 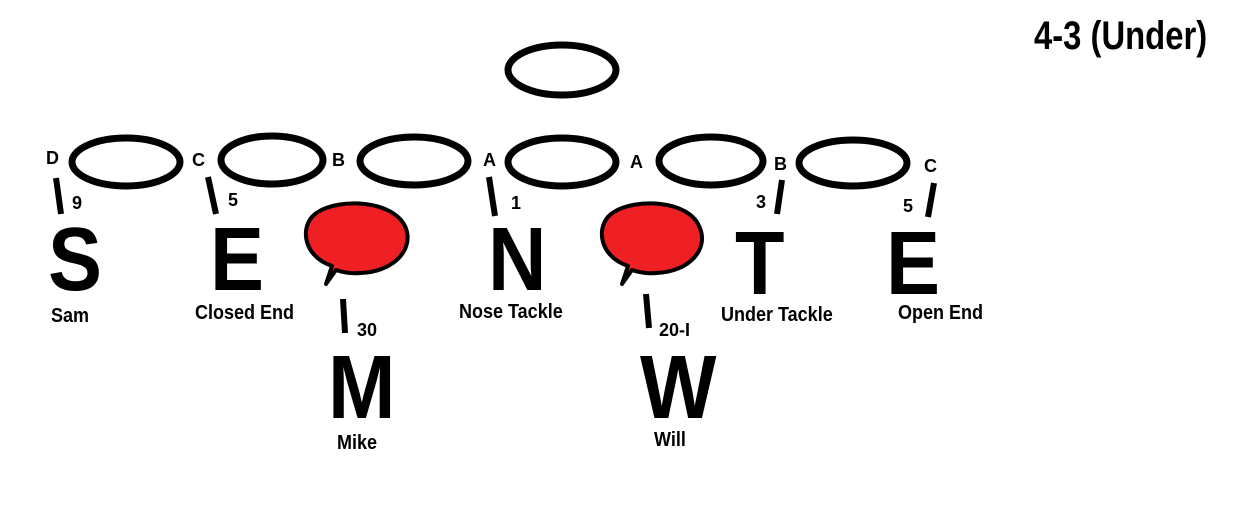 I want to click on offense-oval-backfield, so click(x=562, y=70).